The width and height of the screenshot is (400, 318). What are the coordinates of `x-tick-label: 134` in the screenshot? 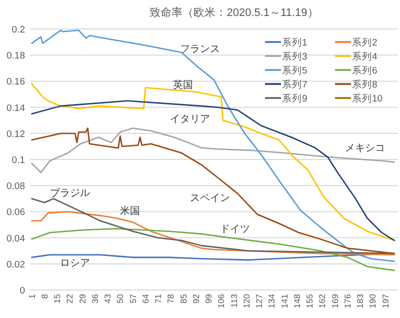 It's located at (271, 301).